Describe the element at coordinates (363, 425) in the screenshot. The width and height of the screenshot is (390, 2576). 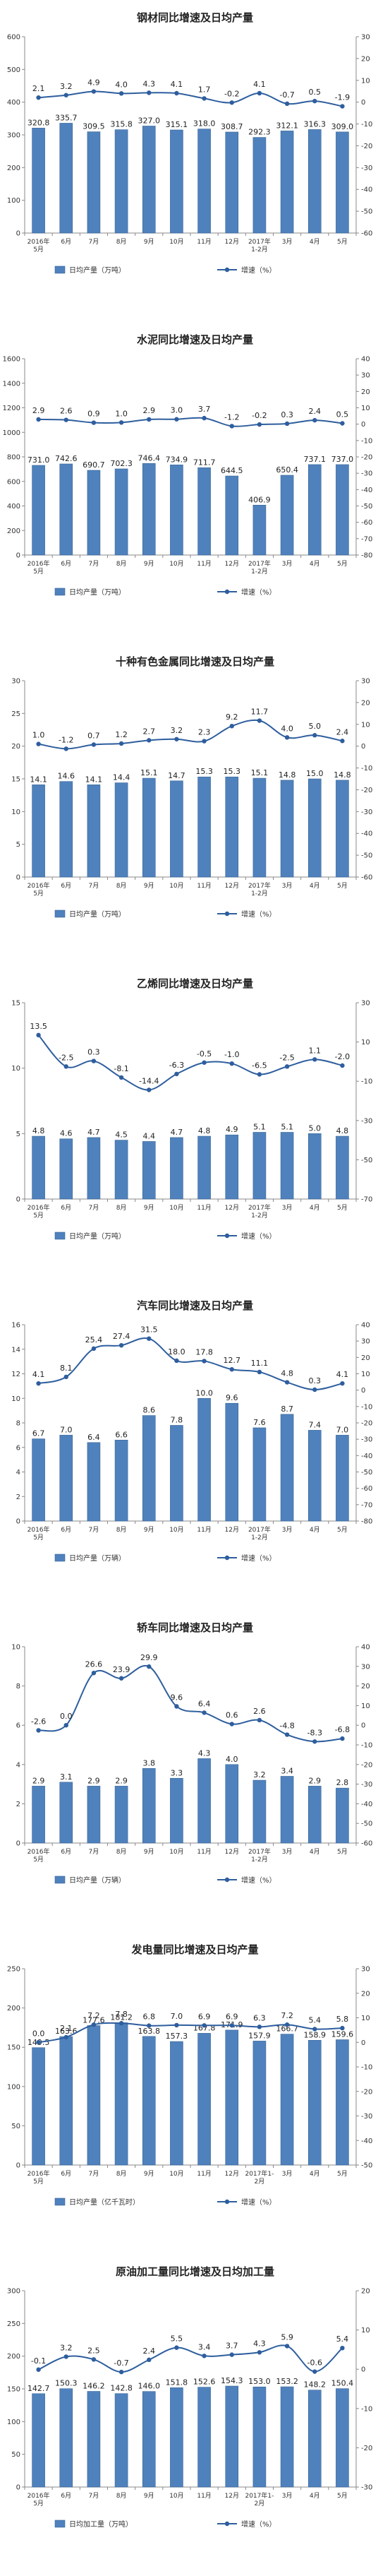
I see `right-tick-label: 0` at that location.